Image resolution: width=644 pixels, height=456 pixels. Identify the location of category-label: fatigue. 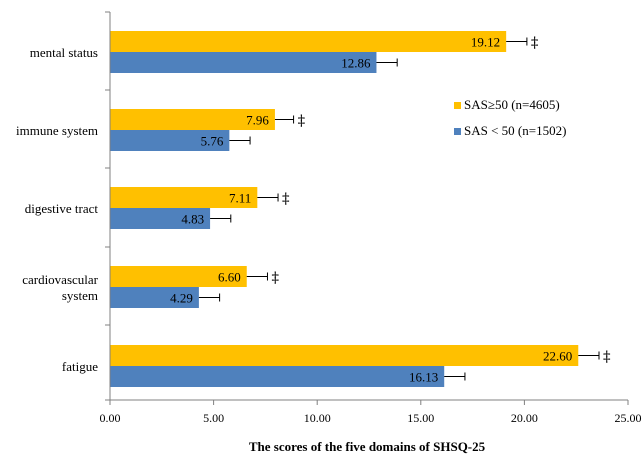
(80, 366).